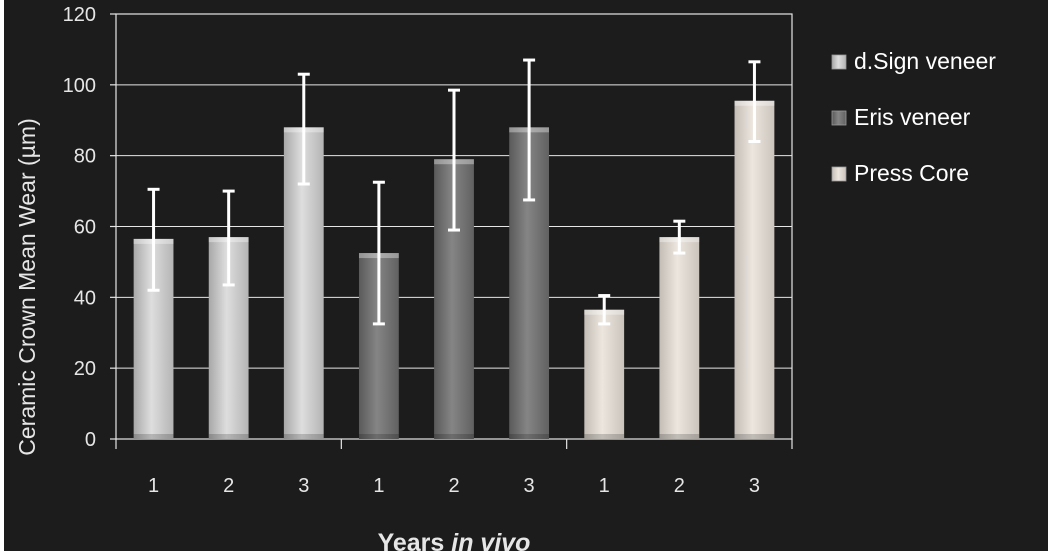 Image resolution: width=1050 pixels, height=551 pixels. I want to click on y-axis-label: Ceramic Crown Mean Wear (µm), so click(27, 286).